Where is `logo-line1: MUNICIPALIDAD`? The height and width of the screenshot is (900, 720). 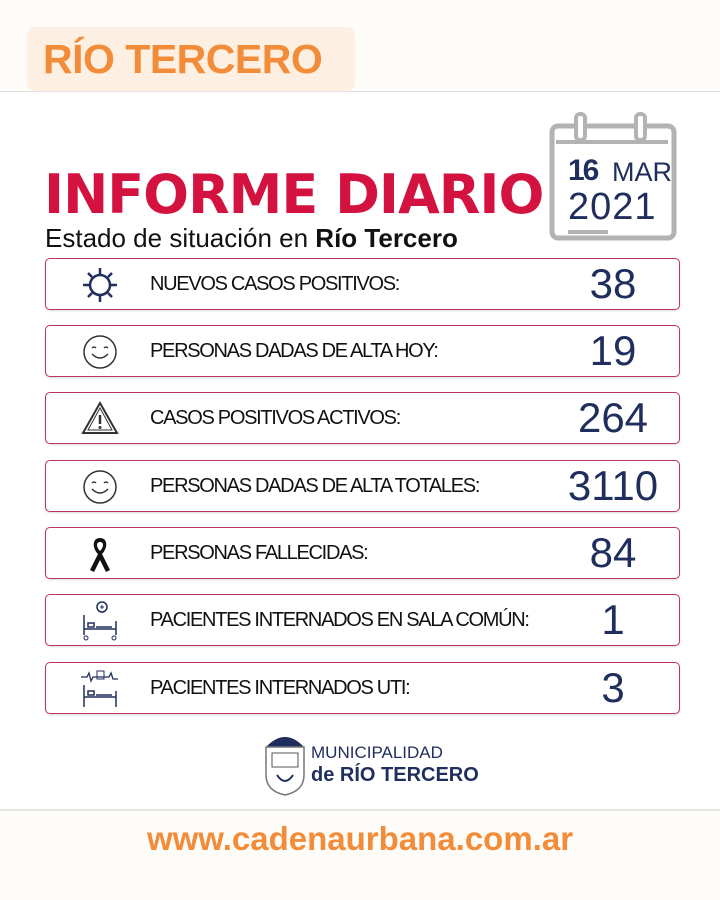 logo-line1: MUNICIPALIDAD is located at coordinates (377, 752).